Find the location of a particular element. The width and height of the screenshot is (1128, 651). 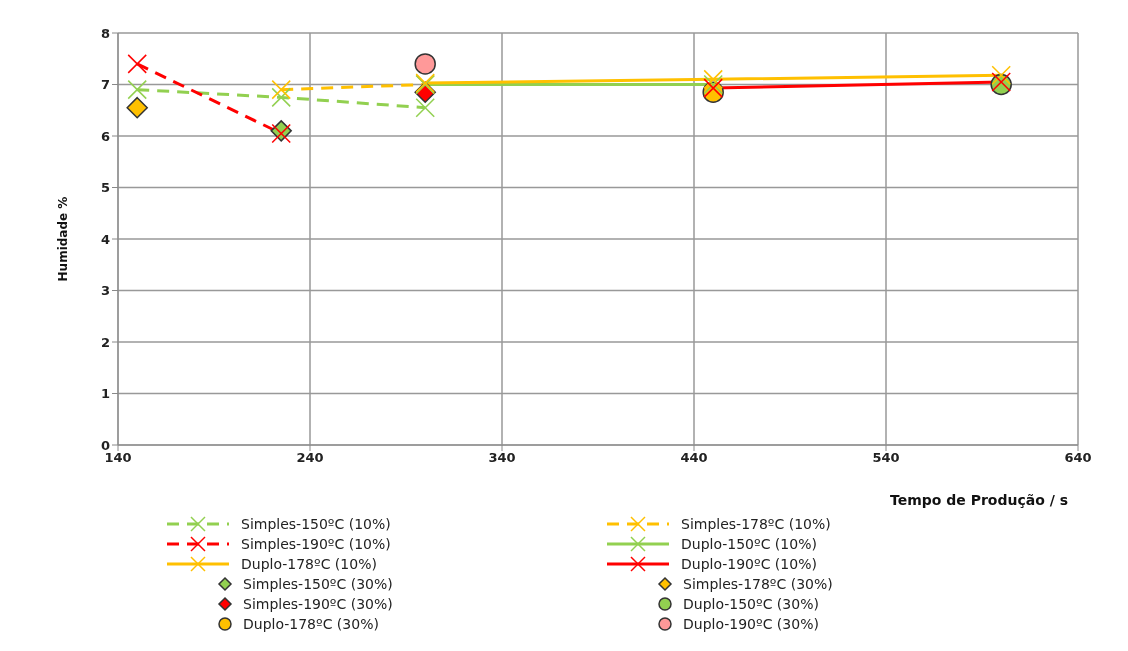

x-tick-label: 240 is located at coordinates (310, 458).